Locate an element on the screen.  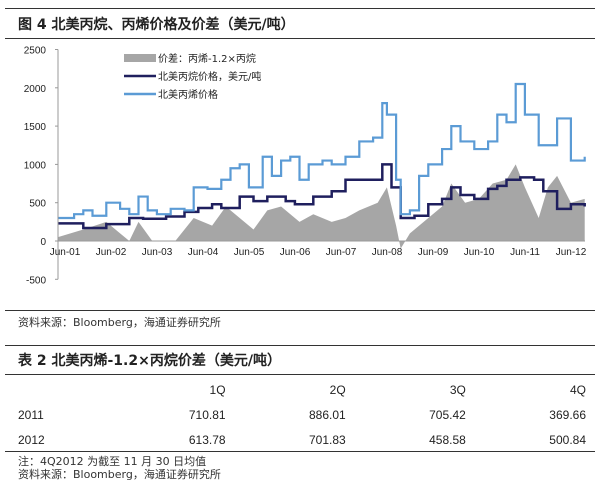
header-cell is located at coordinates (61, 389).